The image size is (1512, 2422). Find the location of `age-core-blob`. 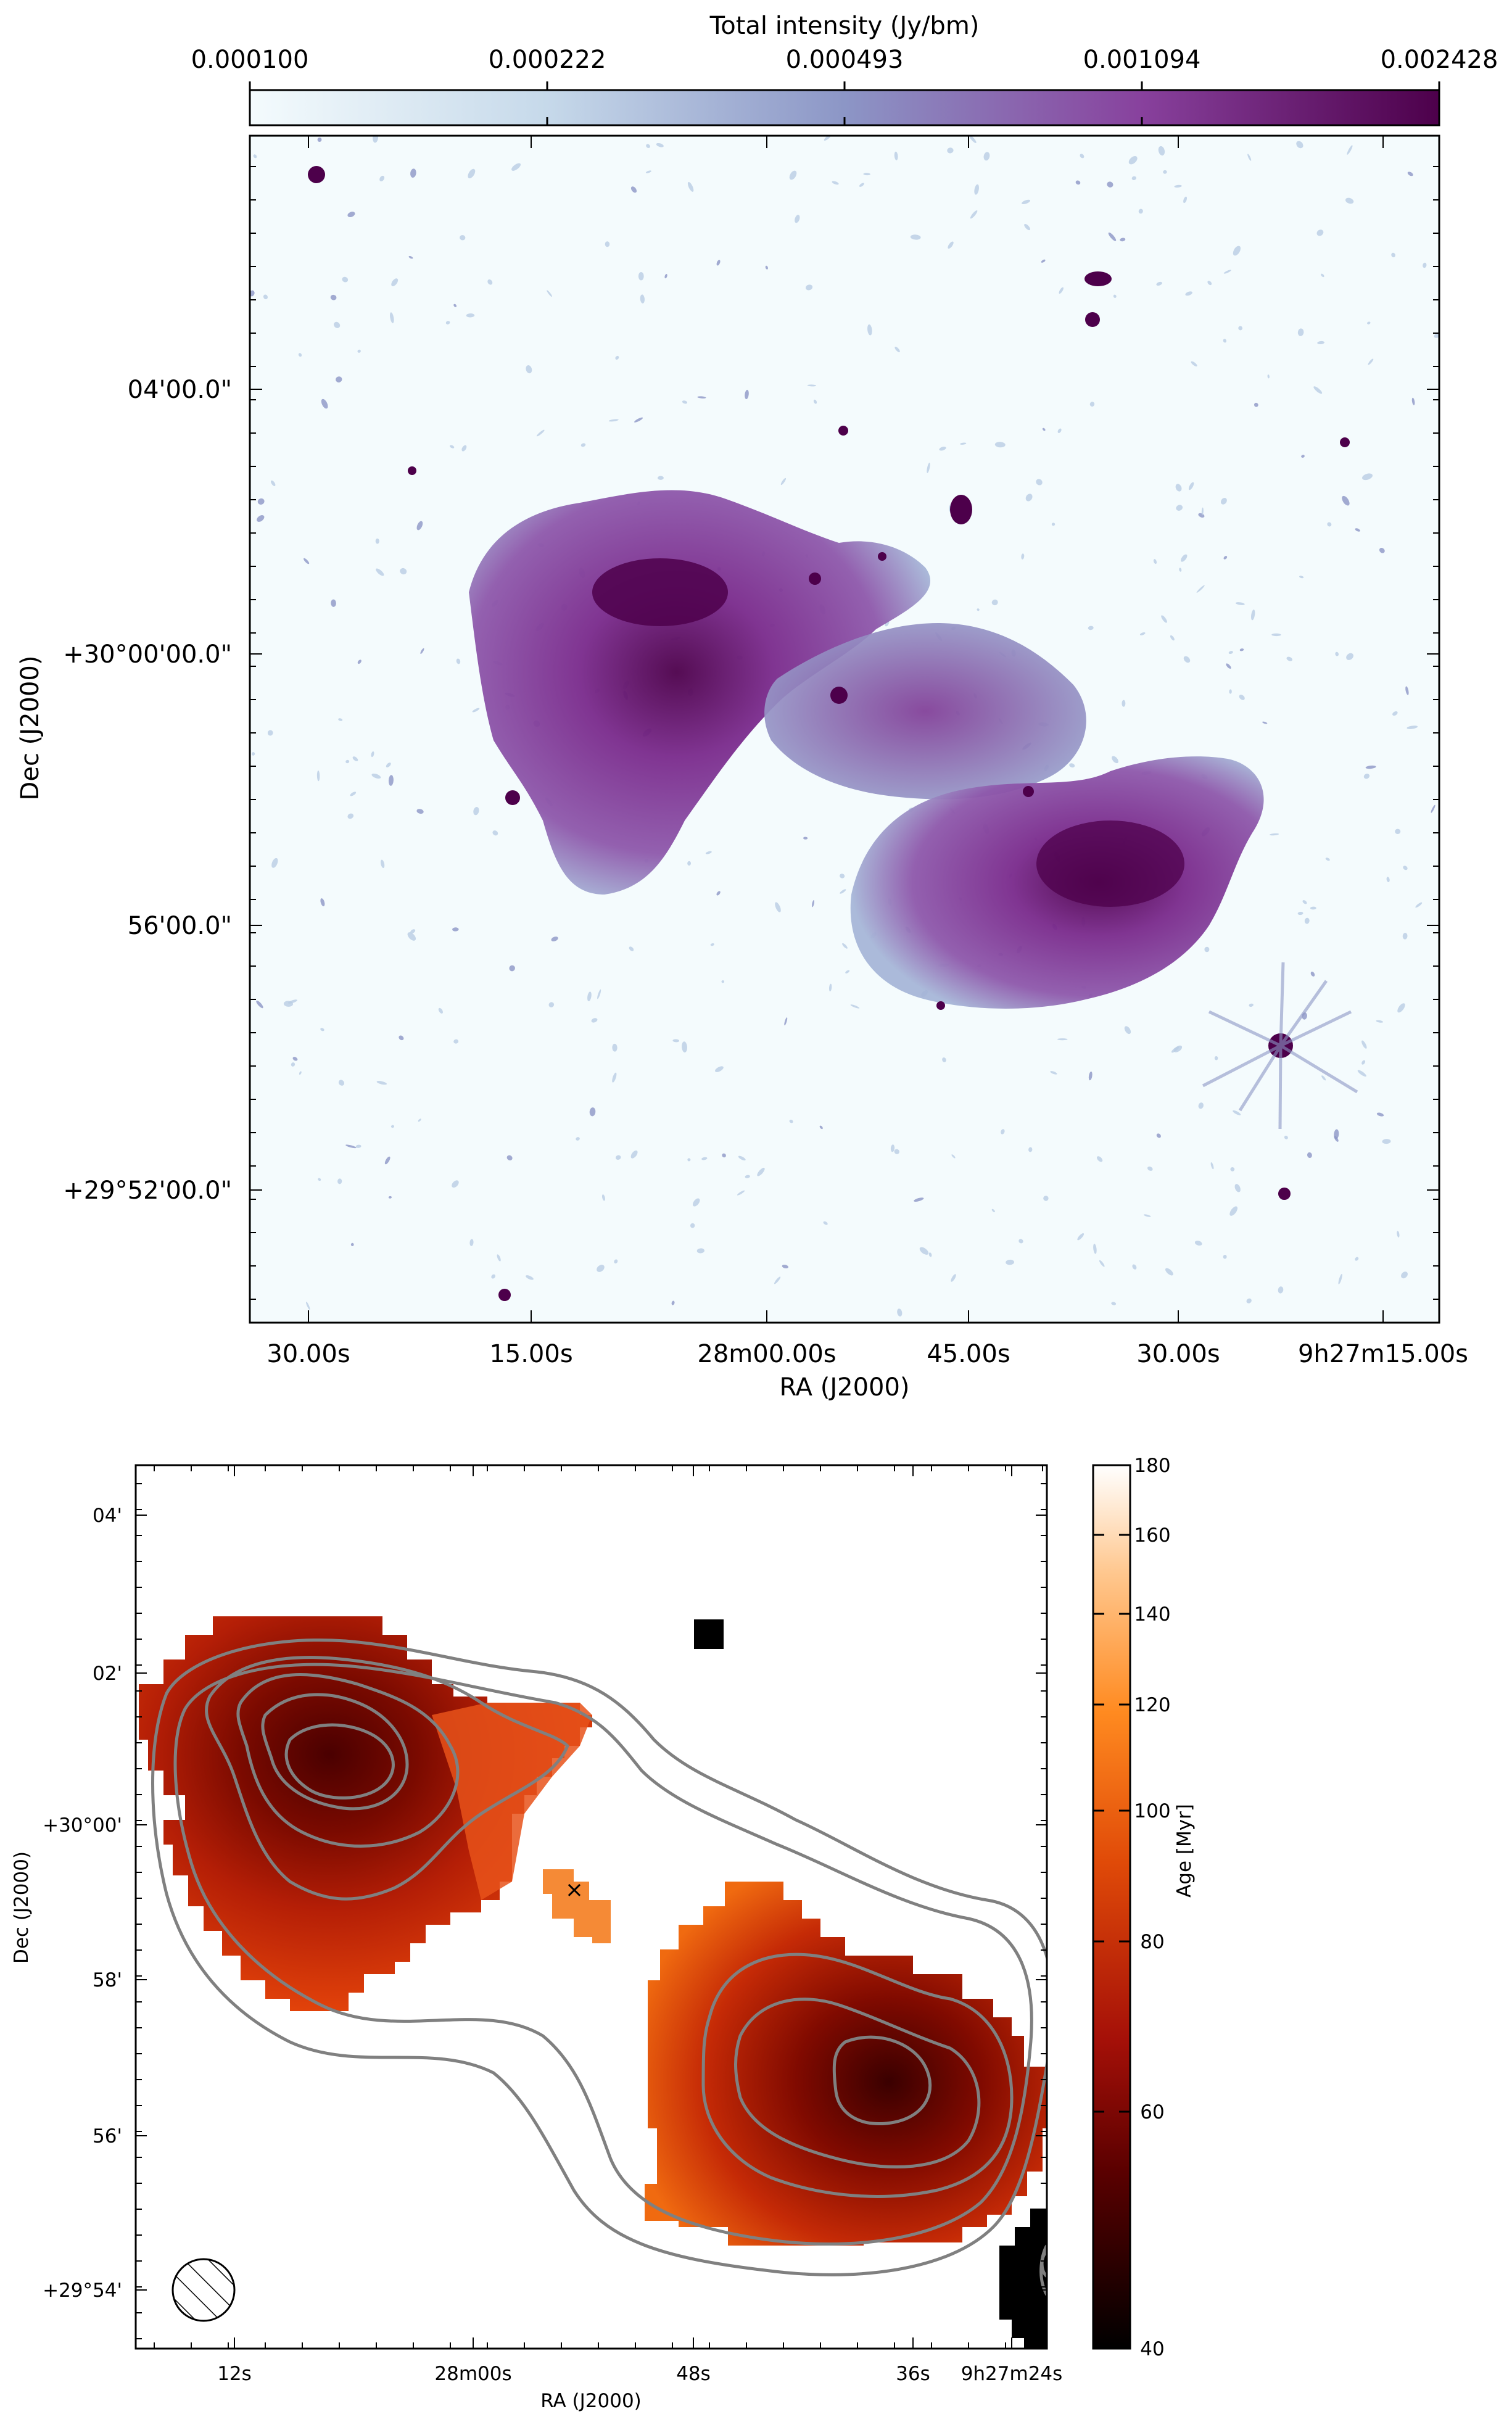

age-core-blob is located at coordinates (577, 1906).